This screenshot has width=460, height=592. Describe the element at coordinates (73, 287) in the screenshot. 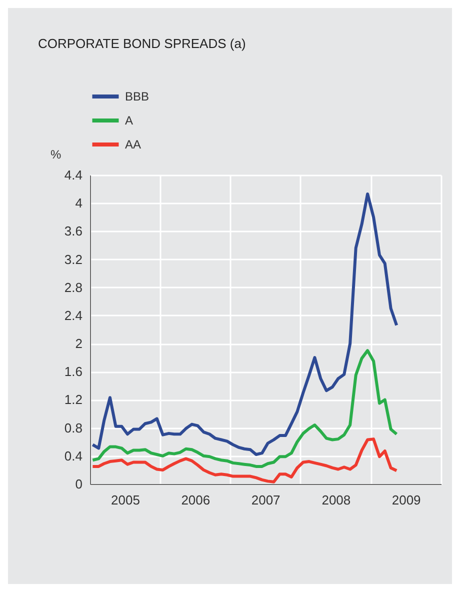

I see `y-tick-label: 2.8` at that location.